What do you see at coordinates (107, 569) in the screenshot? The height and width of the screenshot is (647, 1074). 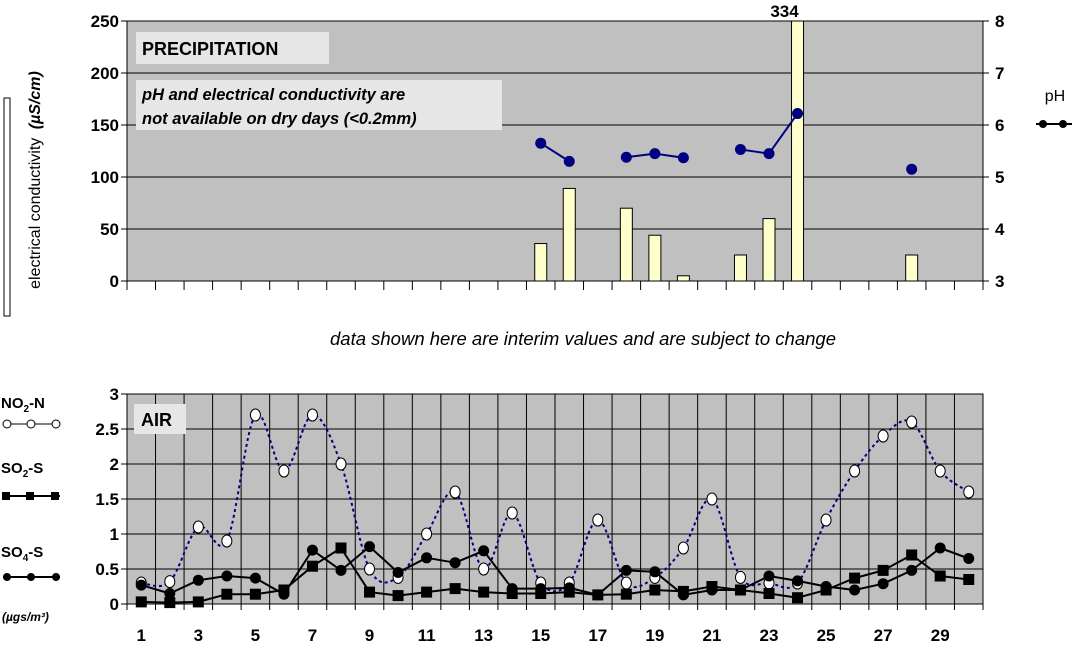 I see `air-y-tick-label: 0.5` at bounding box center [107, 569].